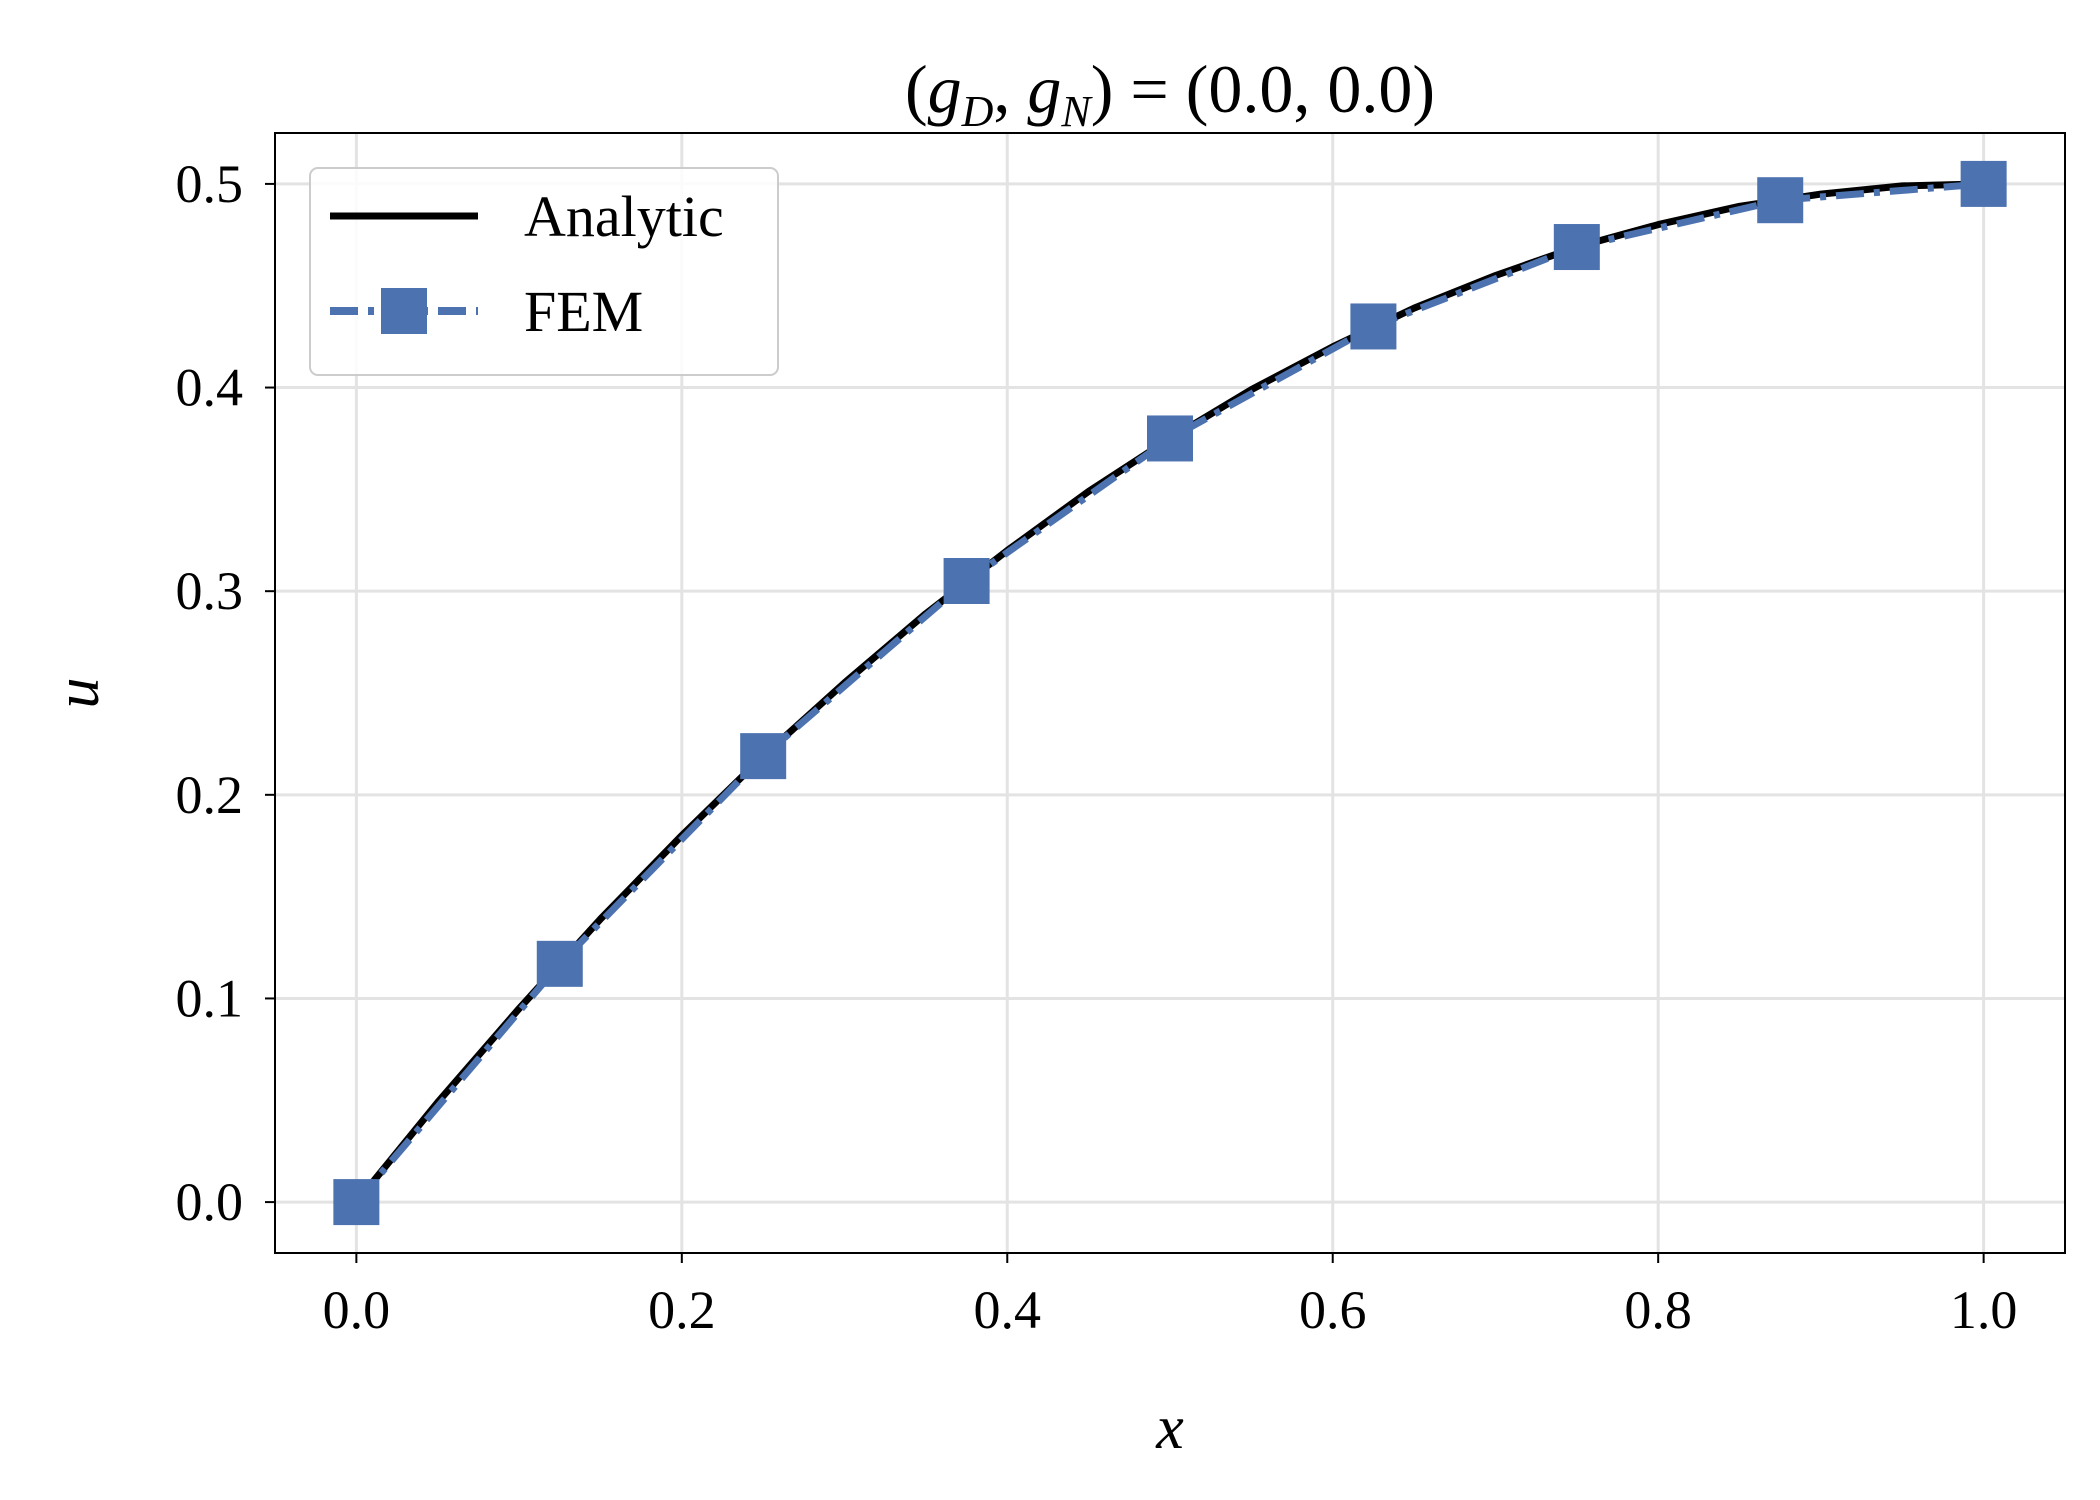 This screenshot has height=1500, width=2100. What do you see at coordinates (1263, 89) in the screenshot?
I see `title-suffix: ) = (0.0, 0.0)` at bounding box center [1263, 89].